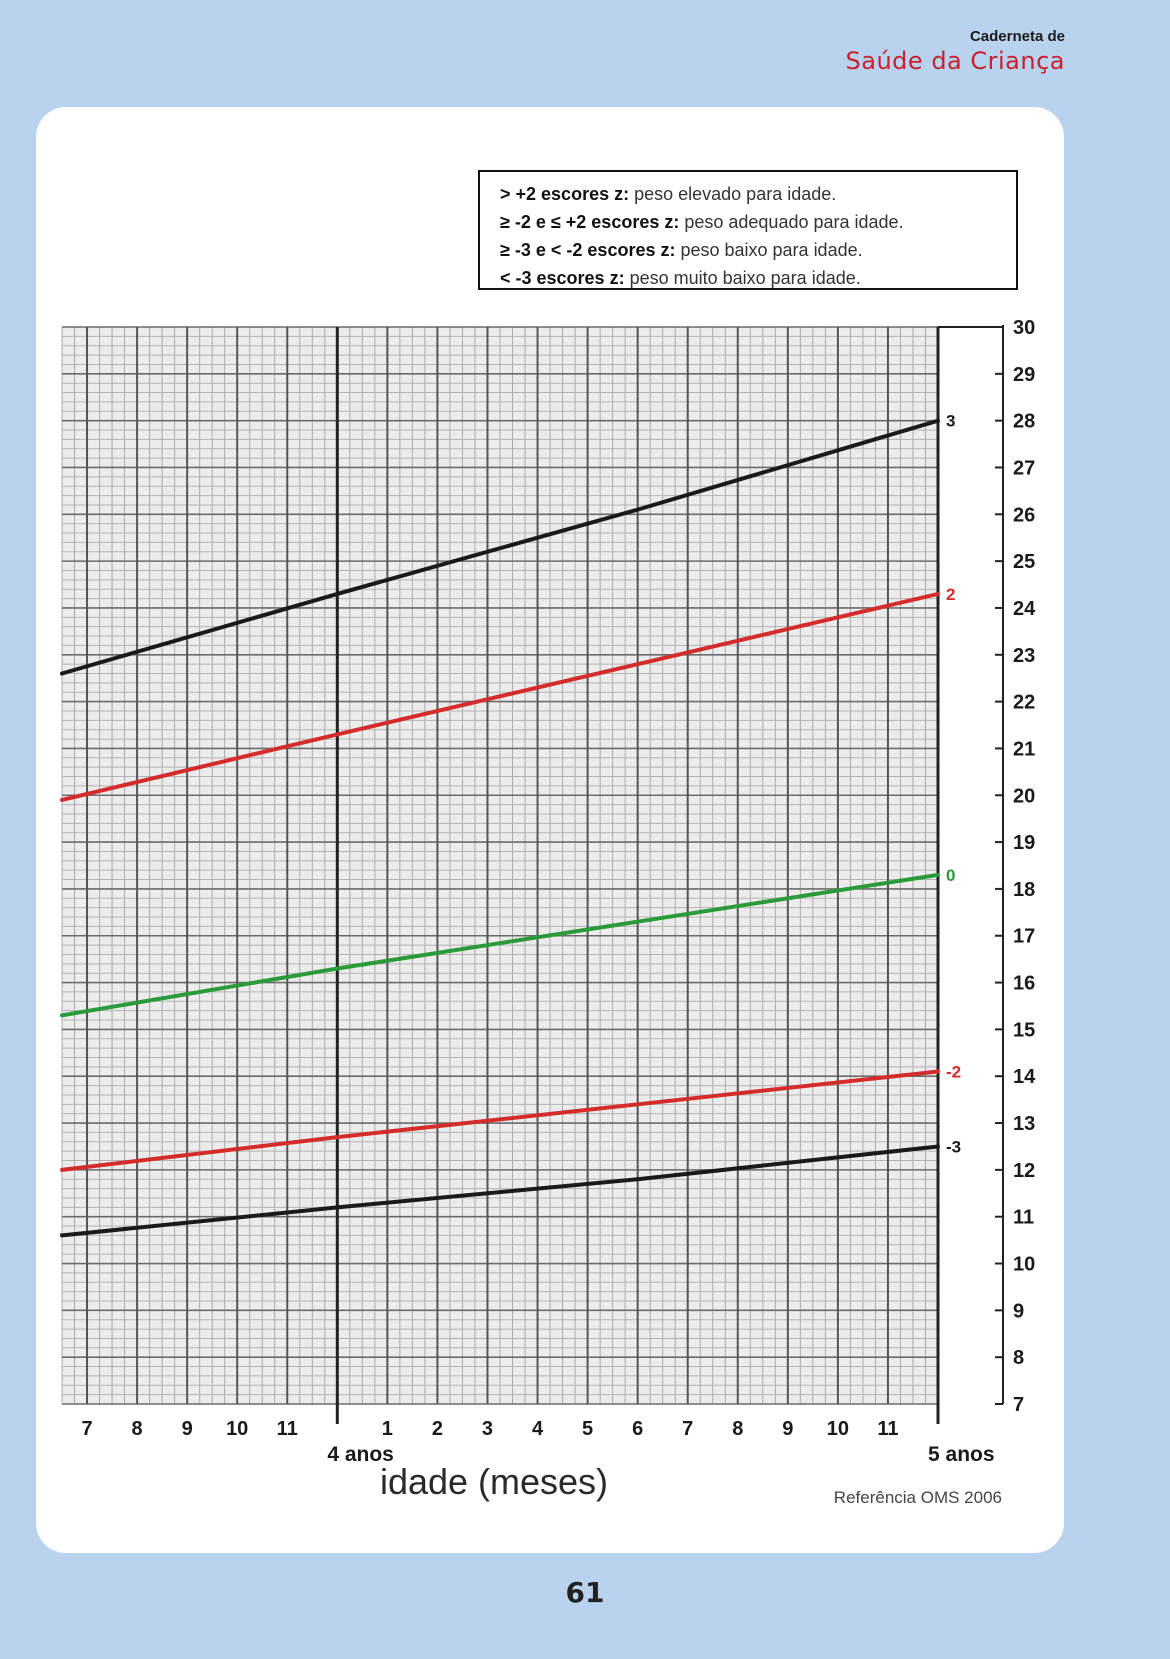 Image resolution: width=1170 pixels, height=1659 pixels. Describe the element at coordinates (585, 1592) in the screenshot. I see `page-number: 61` at that location.